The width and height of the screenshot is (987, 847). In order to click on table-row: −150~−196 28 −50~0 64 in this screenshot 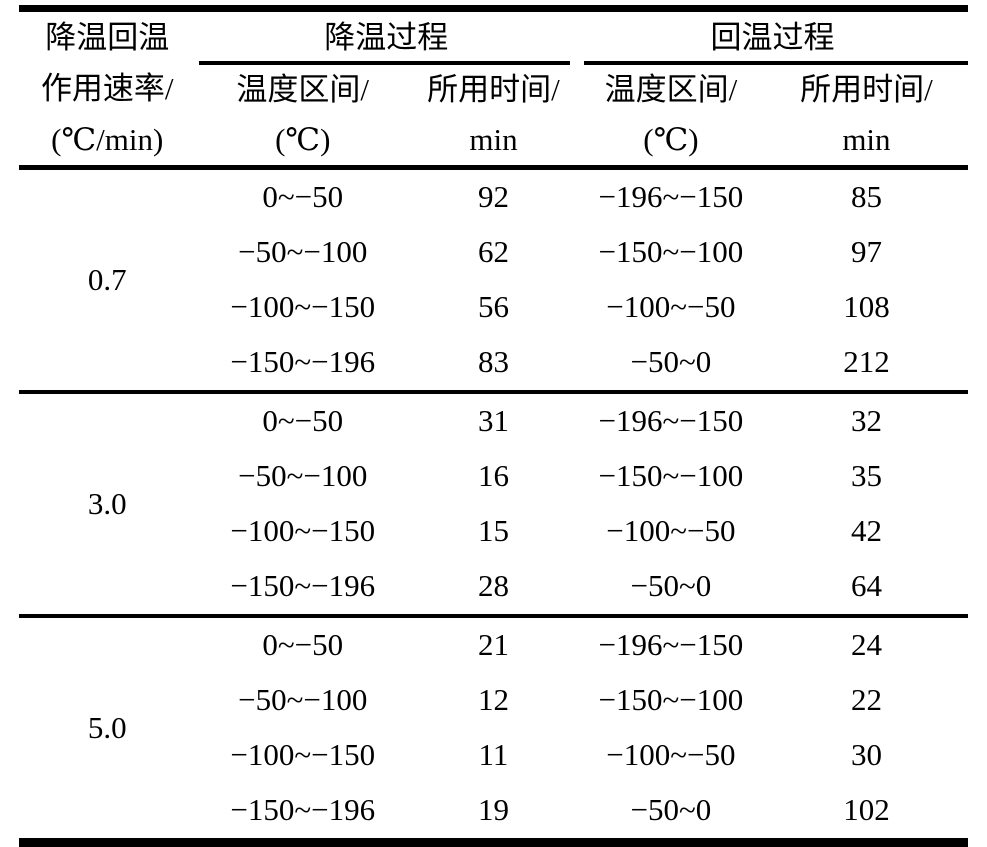, I will do `click(493, 587)`.